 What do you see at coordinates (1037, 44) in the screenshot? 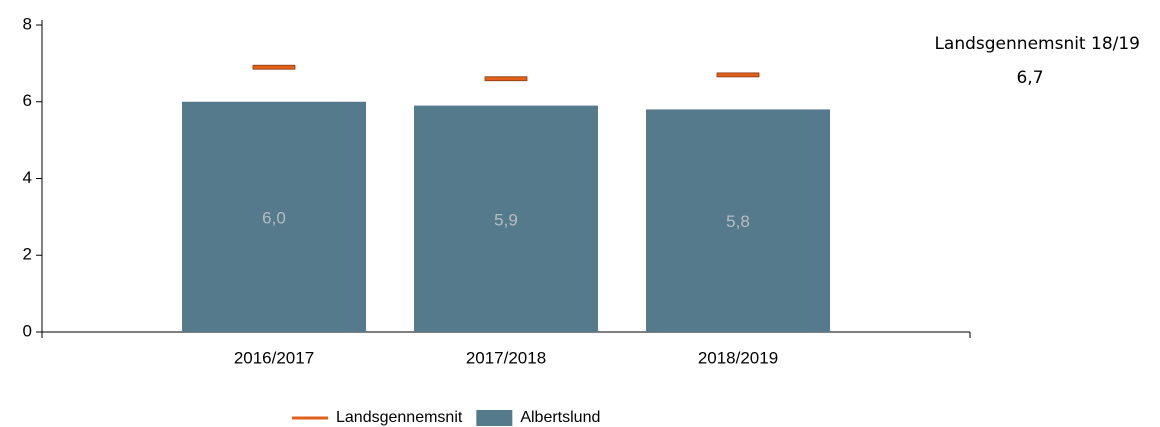
I see `annotation: Landsgennemsnit 18/19` at bounding box center [1037, 44].